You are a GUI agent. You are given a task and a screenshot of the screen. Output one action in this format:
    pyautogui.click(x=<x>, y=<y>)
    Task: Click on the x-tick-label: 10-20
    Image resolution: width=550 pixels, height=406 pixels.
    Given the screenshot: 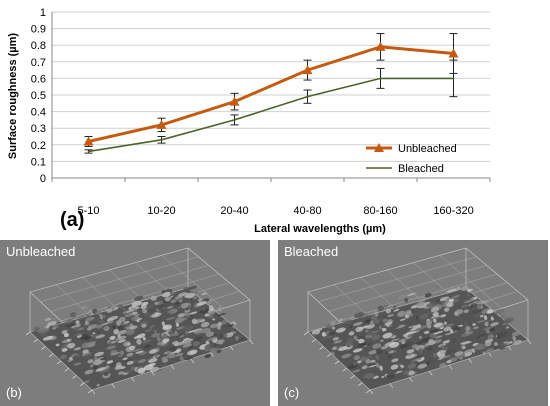 What is the action you would take?
    pyautogui.click(x=161, y=211)
    